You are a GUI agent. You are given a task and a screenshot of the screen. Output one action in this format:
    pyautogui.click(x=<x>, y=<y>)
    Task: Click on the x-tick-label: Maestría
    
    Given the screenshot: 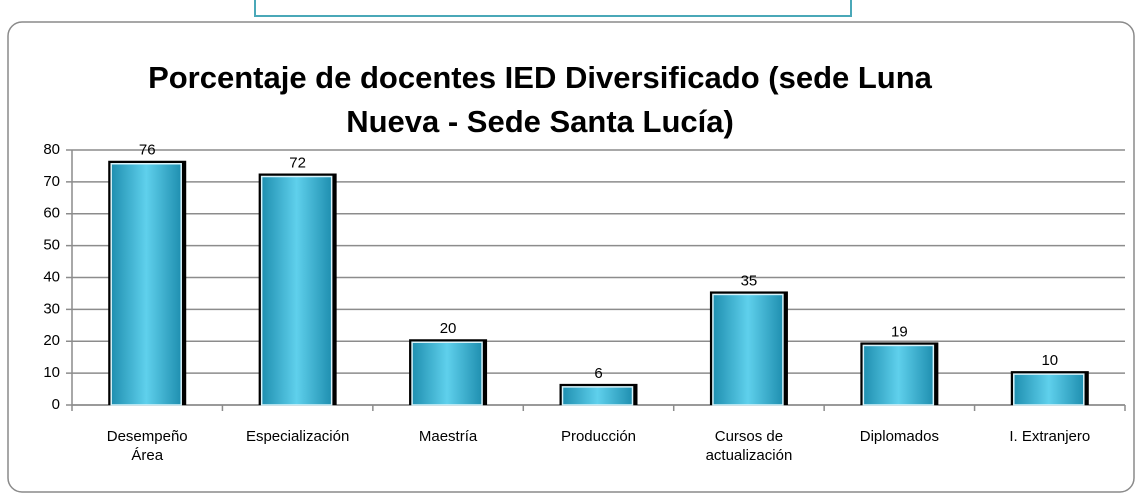 What is the action you would take?
    pyautogui.click(x=448, y=436)
    